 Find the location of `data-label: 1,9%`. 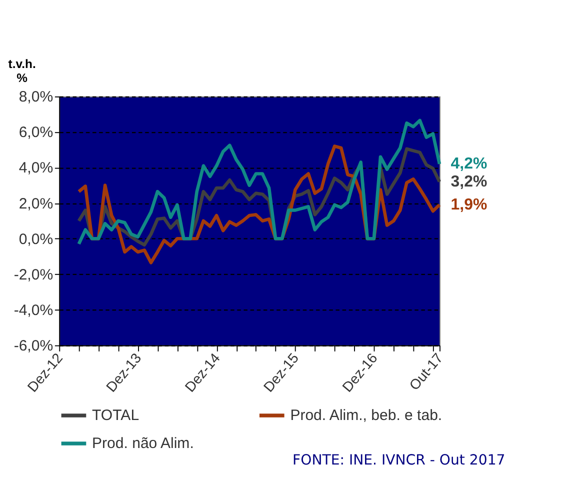

data-label: 1,9% is located at coordinates (469, 205).